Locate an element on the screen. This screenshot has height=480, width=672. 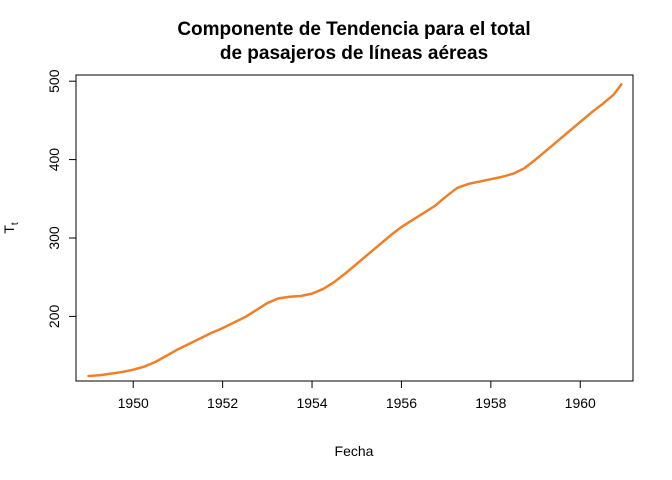
x-tick-label-1952: 1952 is located at coordinates (222, 403).